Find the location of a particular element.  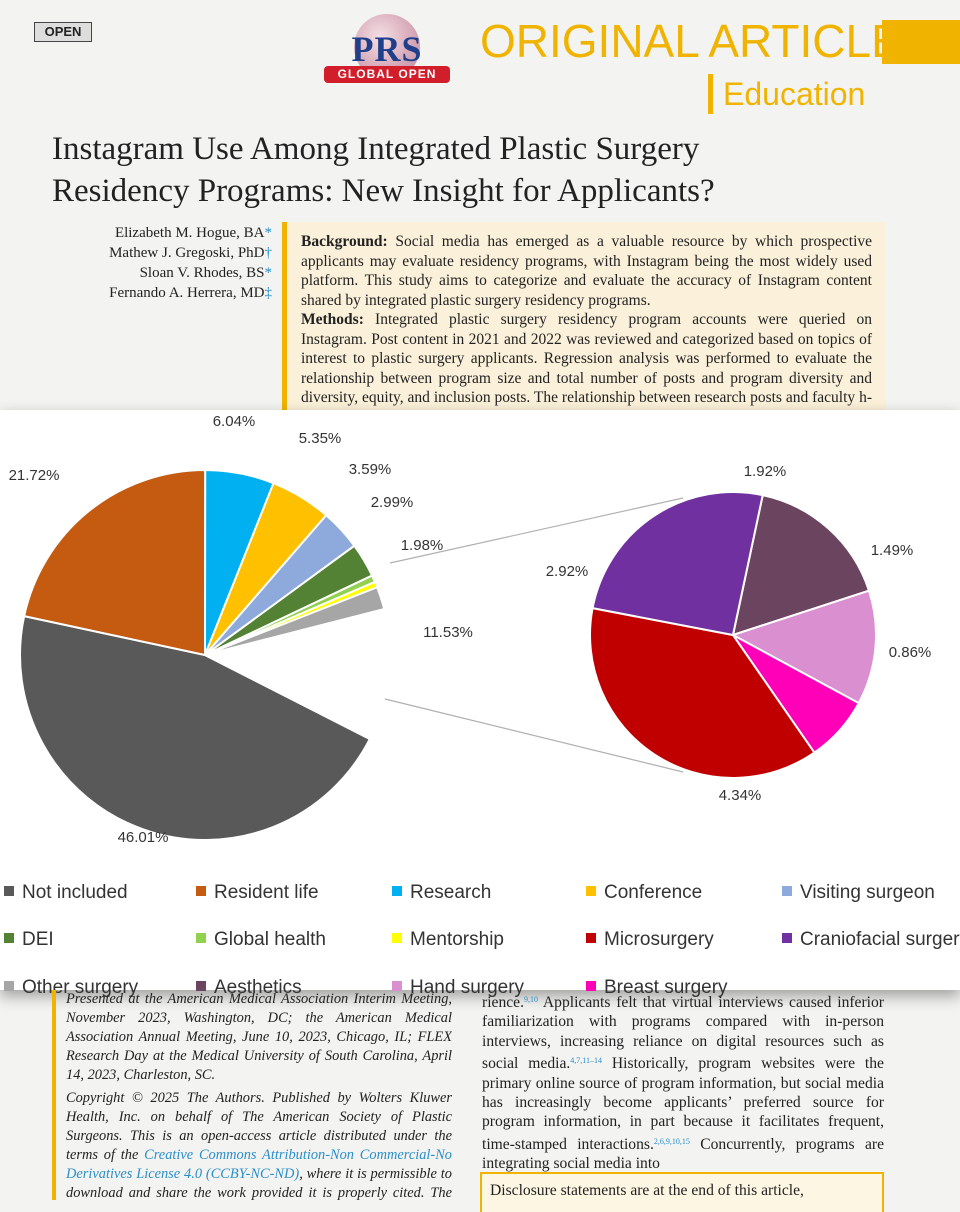

citation-ref: 2,6,9,10,15 is located at coordinates (671, 1141).